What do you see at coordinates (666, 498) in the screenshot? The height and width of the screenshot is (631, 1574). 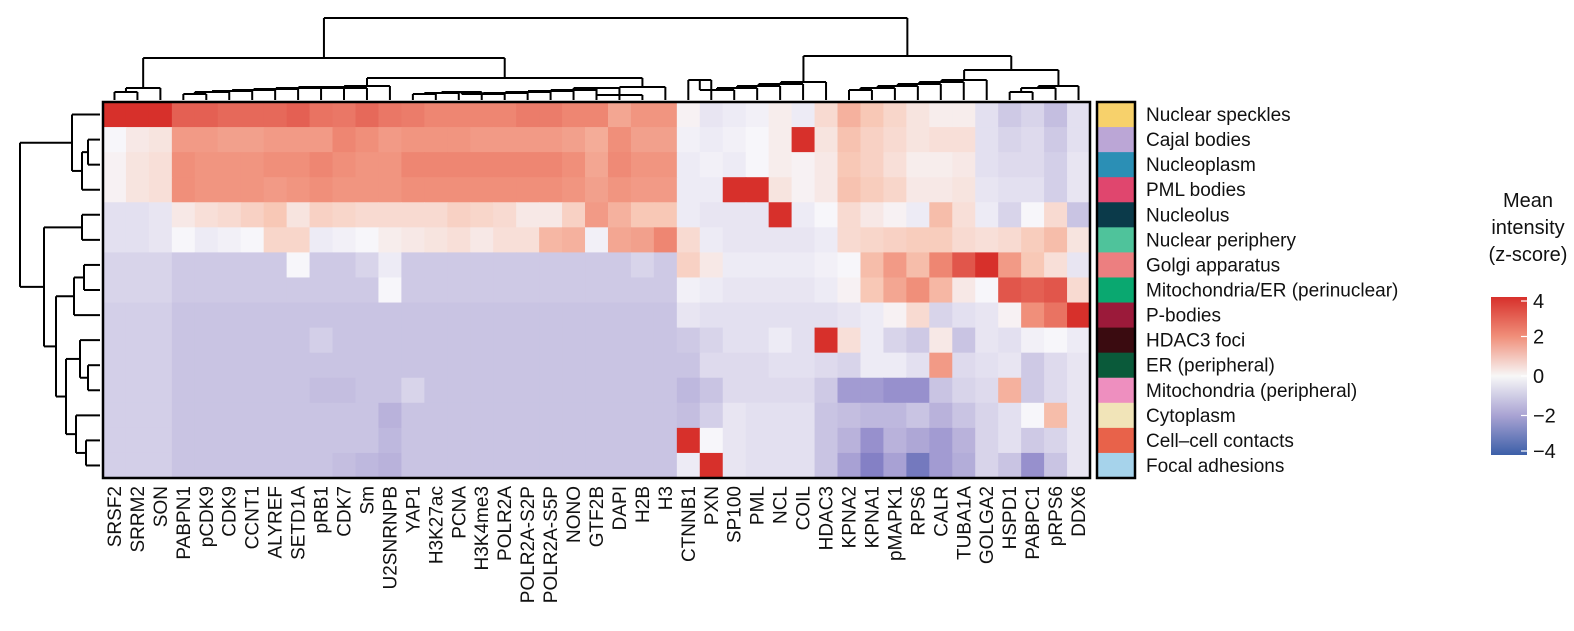 I see `column-label-24: H3` at bounding box center [666, 498].